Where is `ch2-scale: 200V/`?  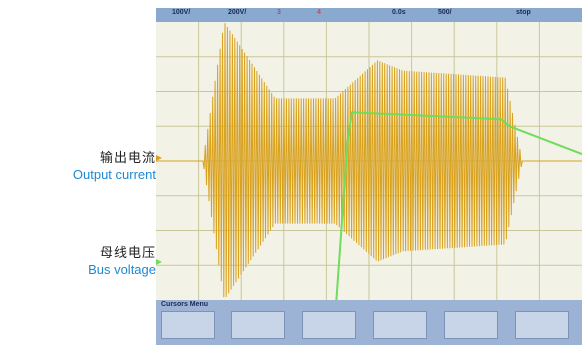 ch2-scale: 200V/ is located at coordinates (237, 12).